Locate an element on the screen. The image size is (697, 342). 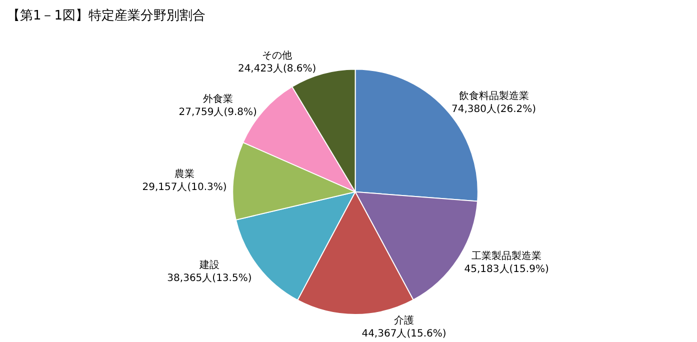
data-label: 24,423人(8.6%) is located at coordinates (277, 69).